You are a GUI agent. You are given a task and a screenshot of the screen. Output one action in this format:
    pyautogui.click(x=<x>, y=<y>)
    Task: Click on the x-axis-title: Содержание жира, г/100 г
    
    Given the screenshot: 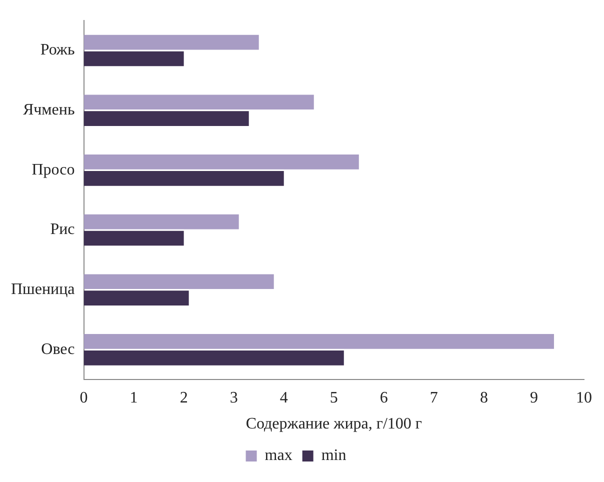 What is the action you would take?
    pyautogui.click(x=334, y=424)
    